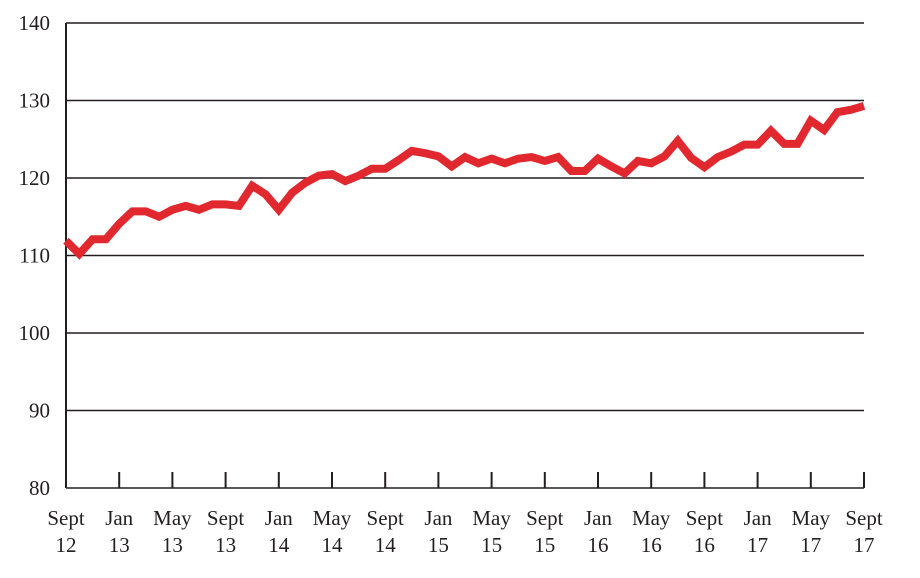 This screenshot has width=920, height=578. I want to click on x-tick-label: Sept 15, so click(545, 531).